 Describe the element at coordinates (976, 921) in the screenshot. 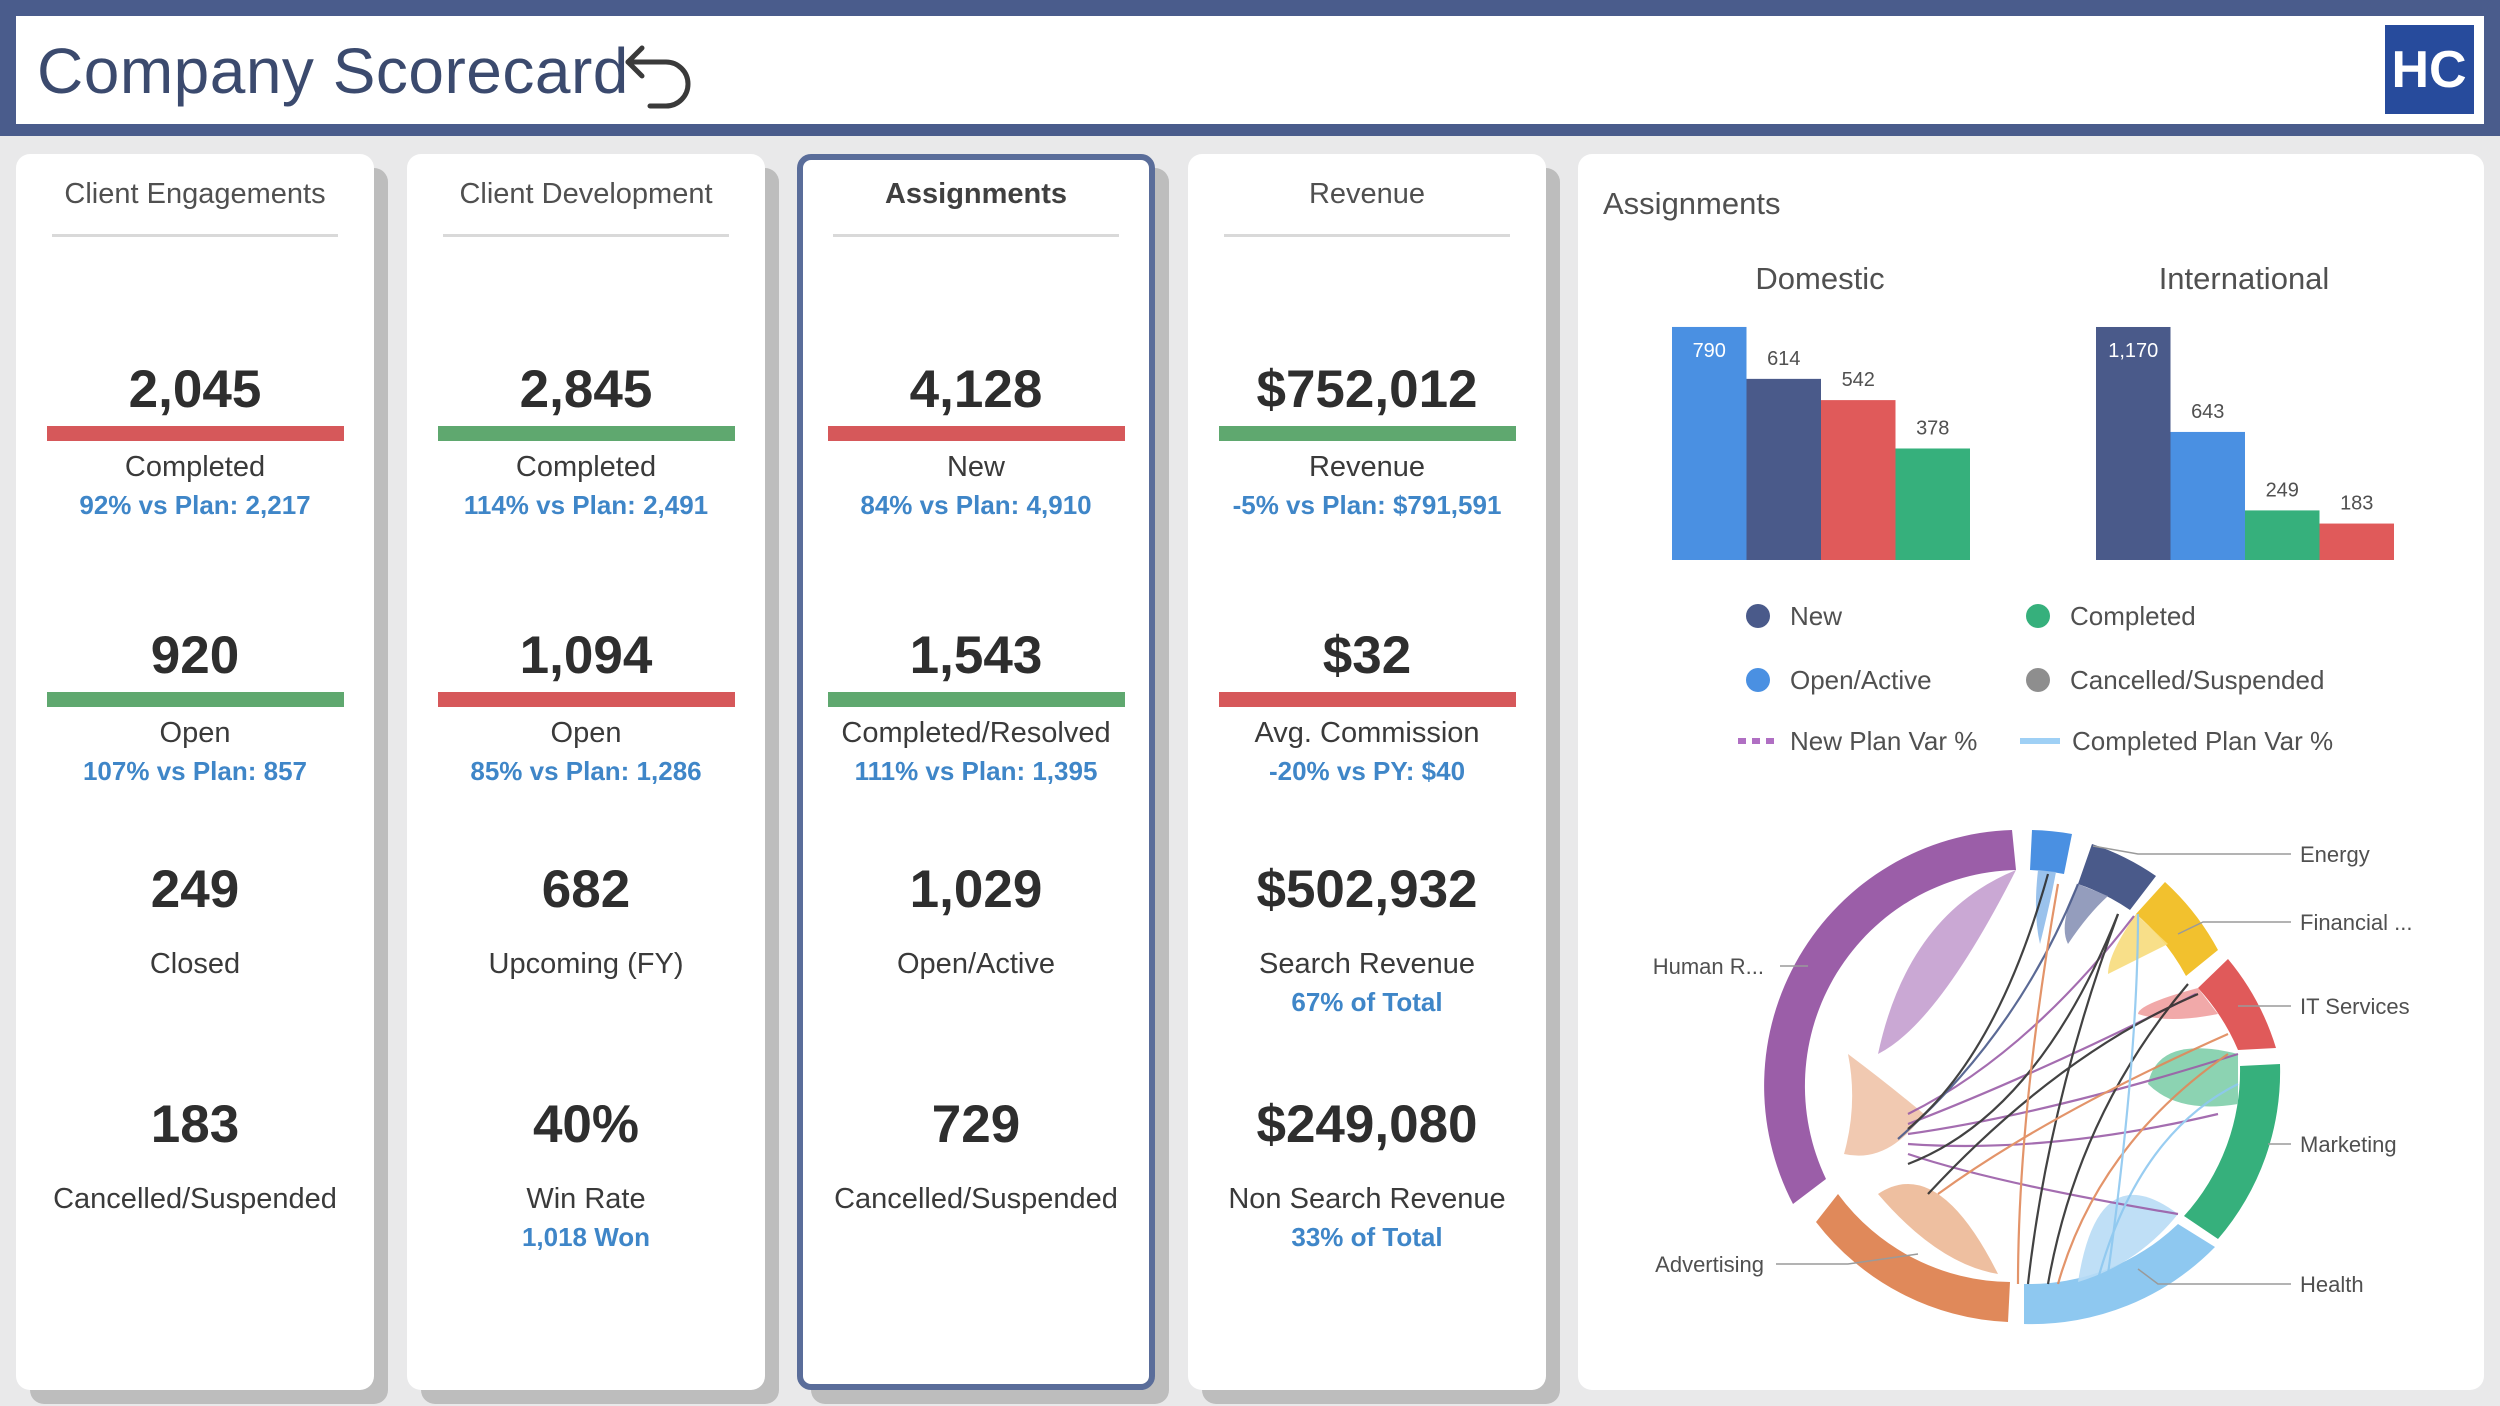

I see `metric-open-active: 1,029 Open/Active` at that location.